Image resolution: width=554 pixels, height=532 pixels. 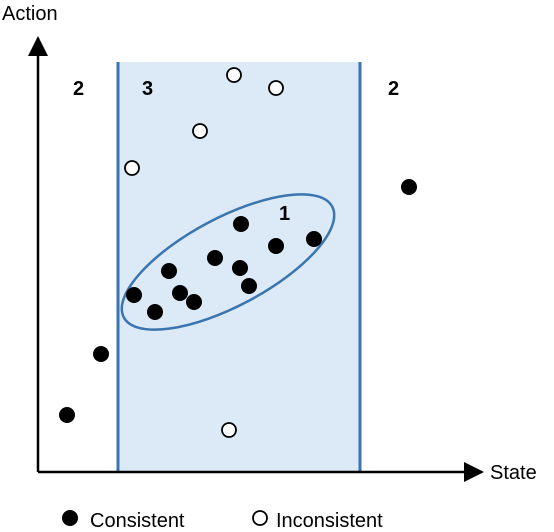 What do you see at coordinates (513, 473) in the screenshot?
I see `x-axis-label: State` at bounding box center [513, 473].